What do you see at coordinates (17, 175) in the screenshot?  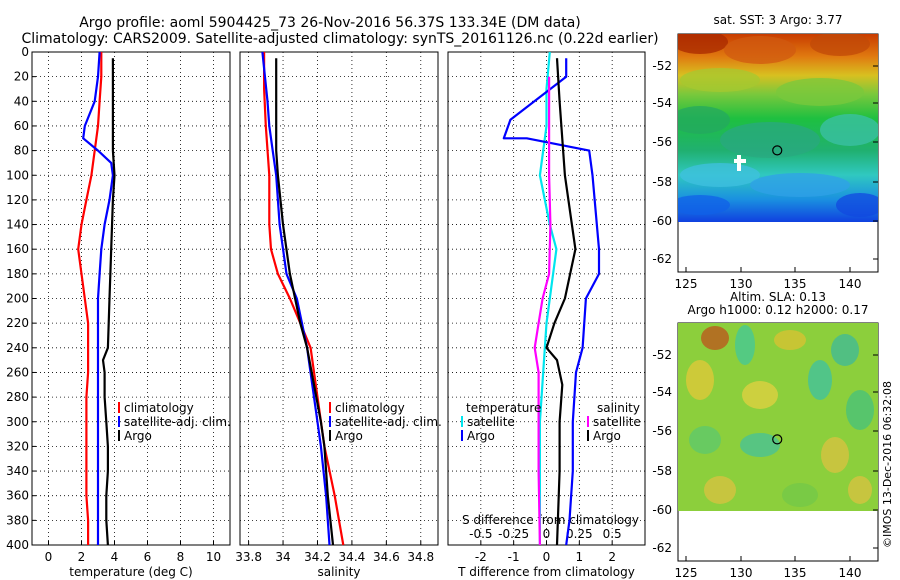 I see `y-tick-label: 100` at bounding box center [17, 175].